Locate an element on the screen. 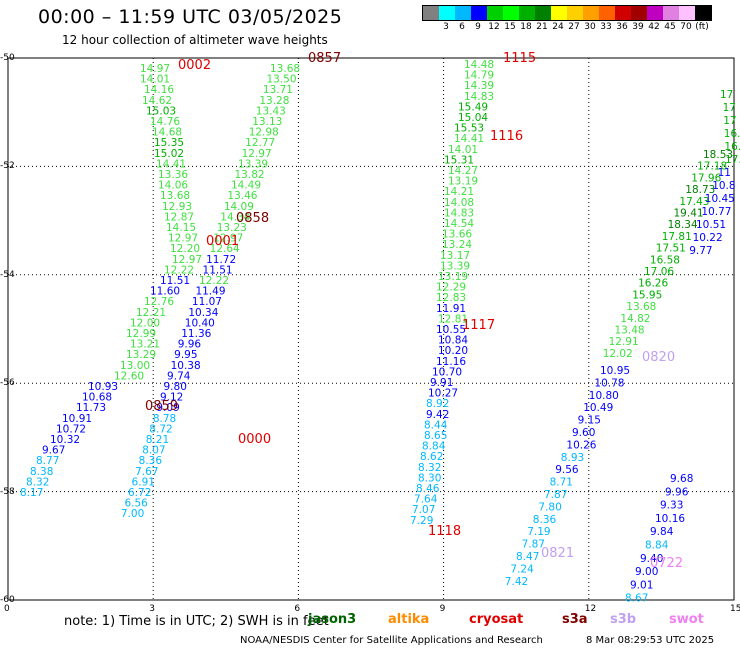 This screenshot has height=650, width=740. wave-height-value: 7.00 is located at coordinates (132, 514).